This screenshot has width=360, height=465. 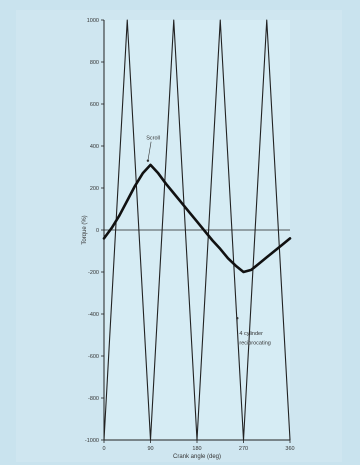 What do you see at coordinates (94, 105) in the screenshot?
I see `y-tick-label: 600` at bounding box center [94, 105].